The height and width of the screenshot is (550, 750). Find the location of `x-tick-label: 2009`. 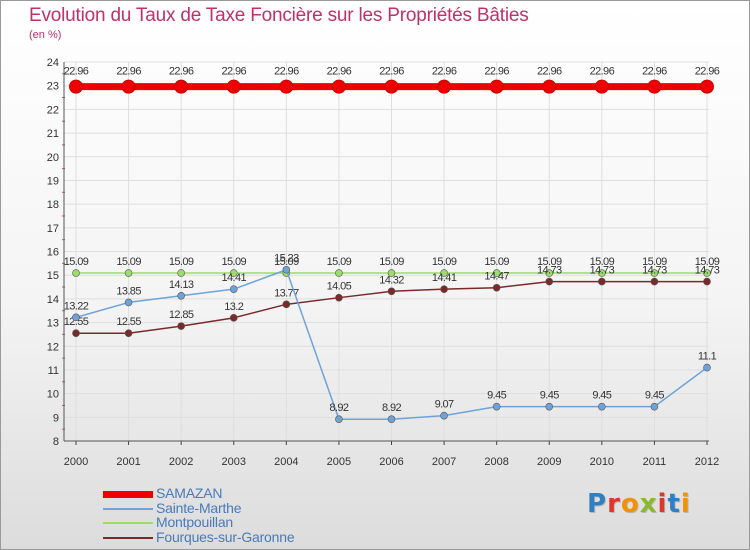

x-tick-label: 2009 is located at coordinates (549, 462).